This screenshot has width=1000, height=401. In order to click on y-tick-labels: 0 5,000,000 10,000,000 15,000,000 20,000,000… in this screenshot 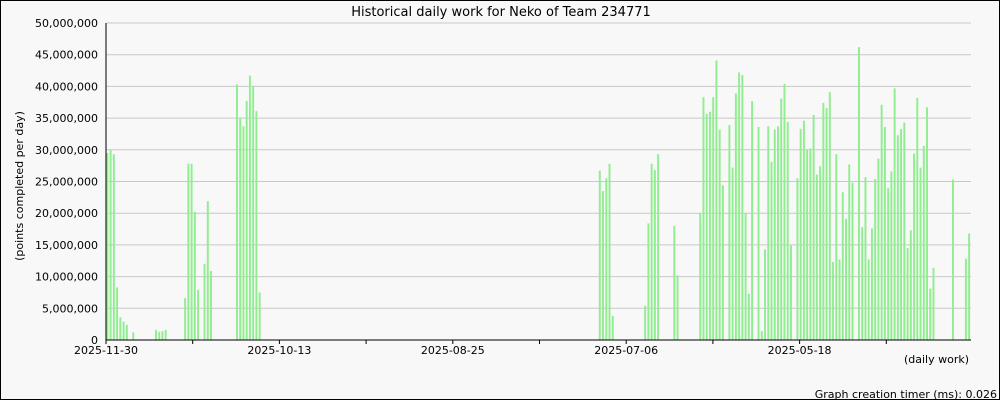, I will do `click(66, 182)`.